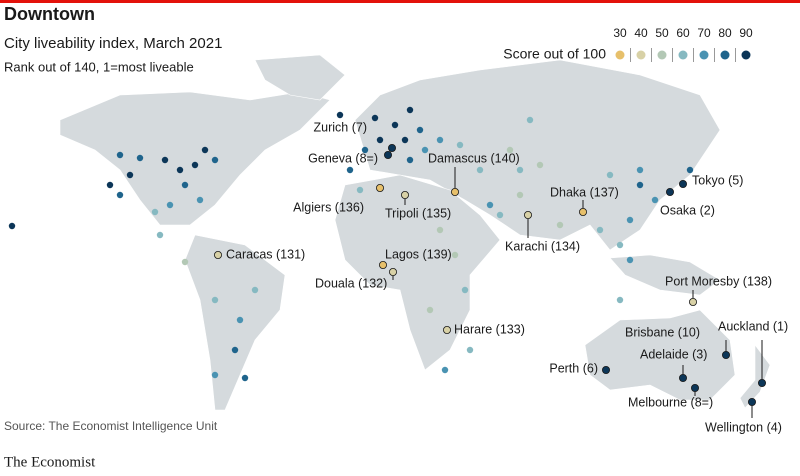  I want to click on city-label: Adelaide (3), so click(673, 354).